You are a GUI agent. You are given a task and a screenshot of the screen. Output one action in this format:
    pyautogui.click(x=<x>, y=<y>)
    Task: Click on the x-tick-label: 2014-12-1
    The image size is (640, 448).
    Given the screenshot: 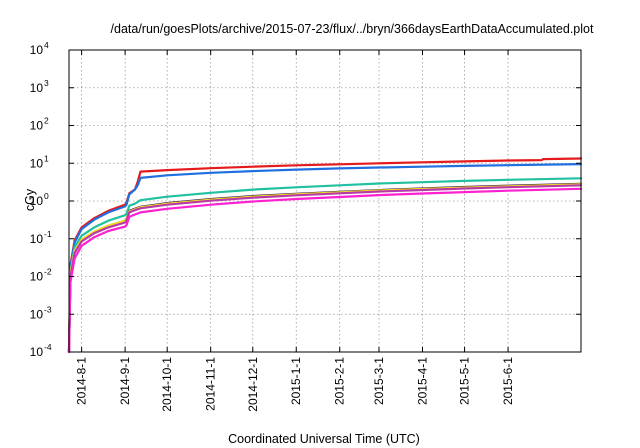 What is the action you would take?
    pyautogui.click(x=253, y=384)
    